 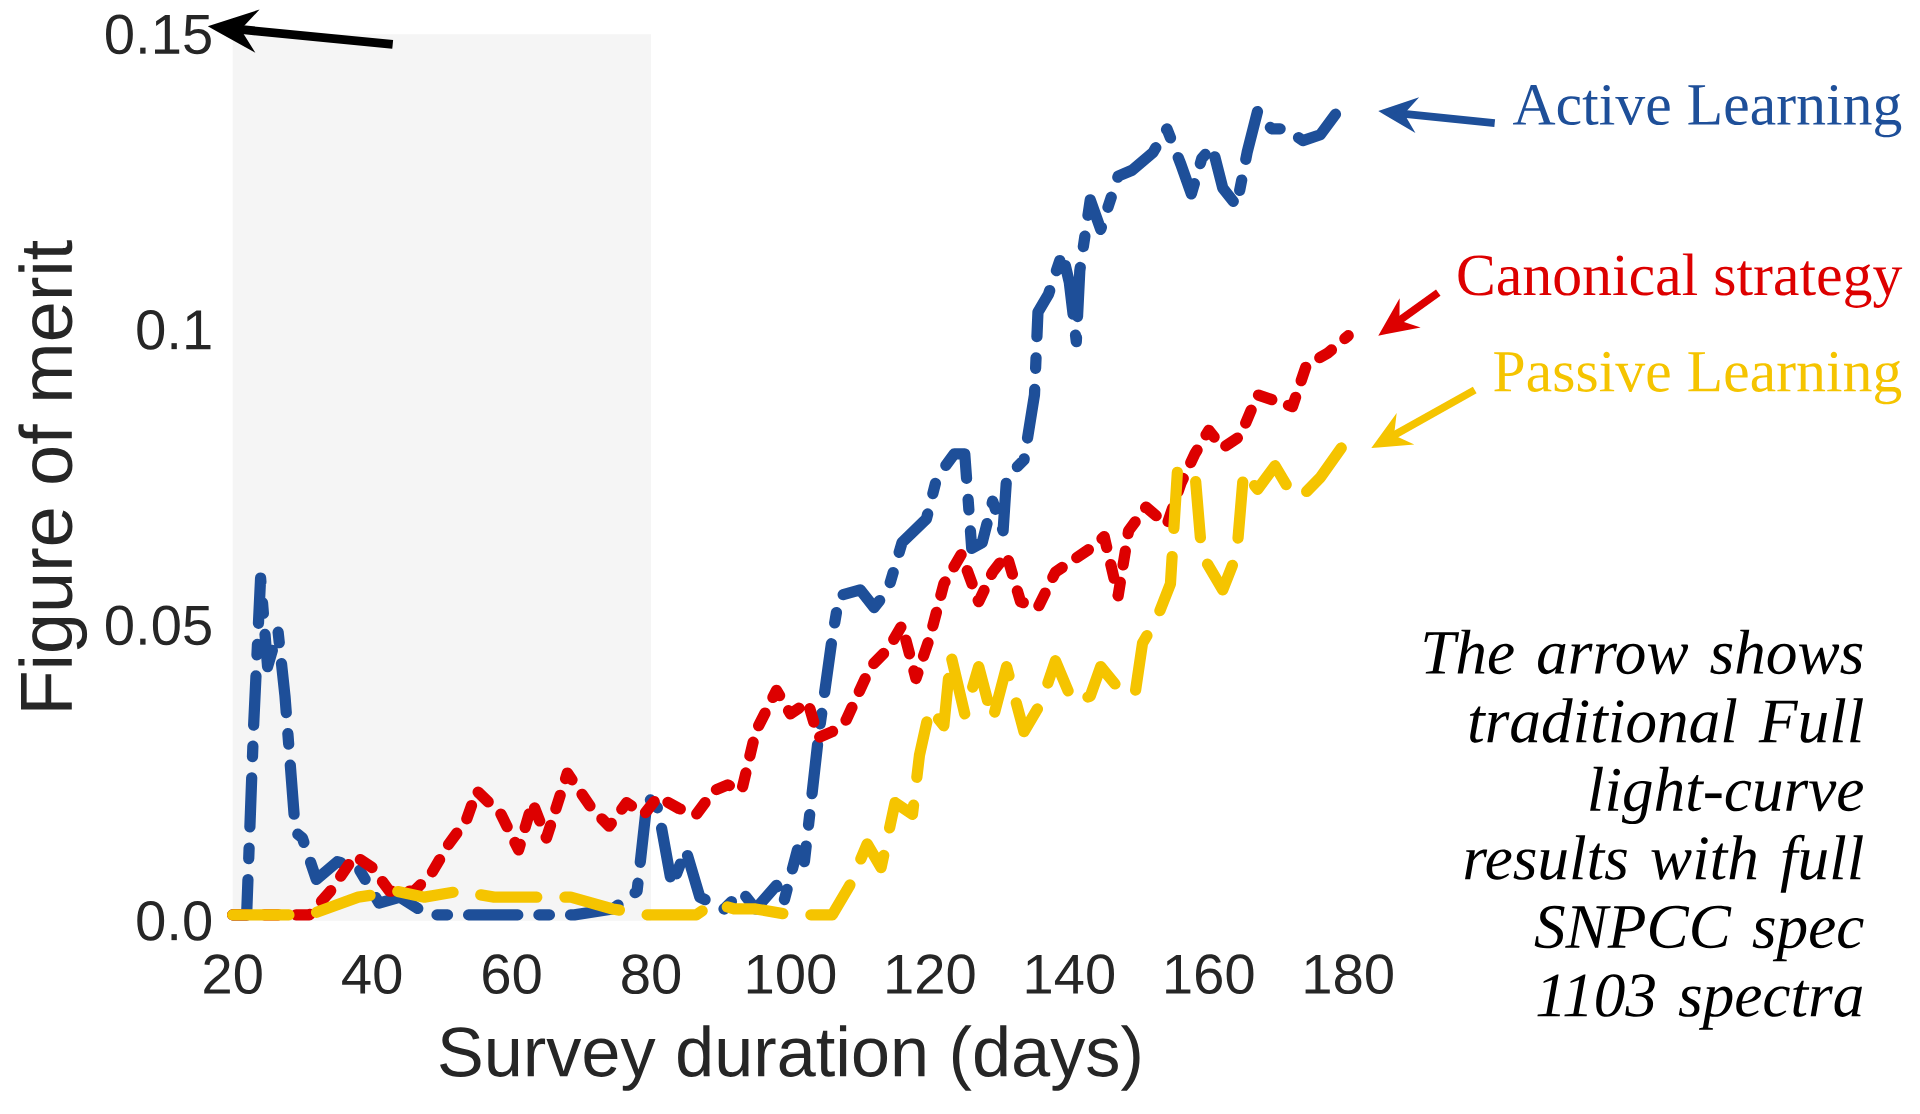 I want to click on legend-label: Active Learning, so click(x=1707, y=111).